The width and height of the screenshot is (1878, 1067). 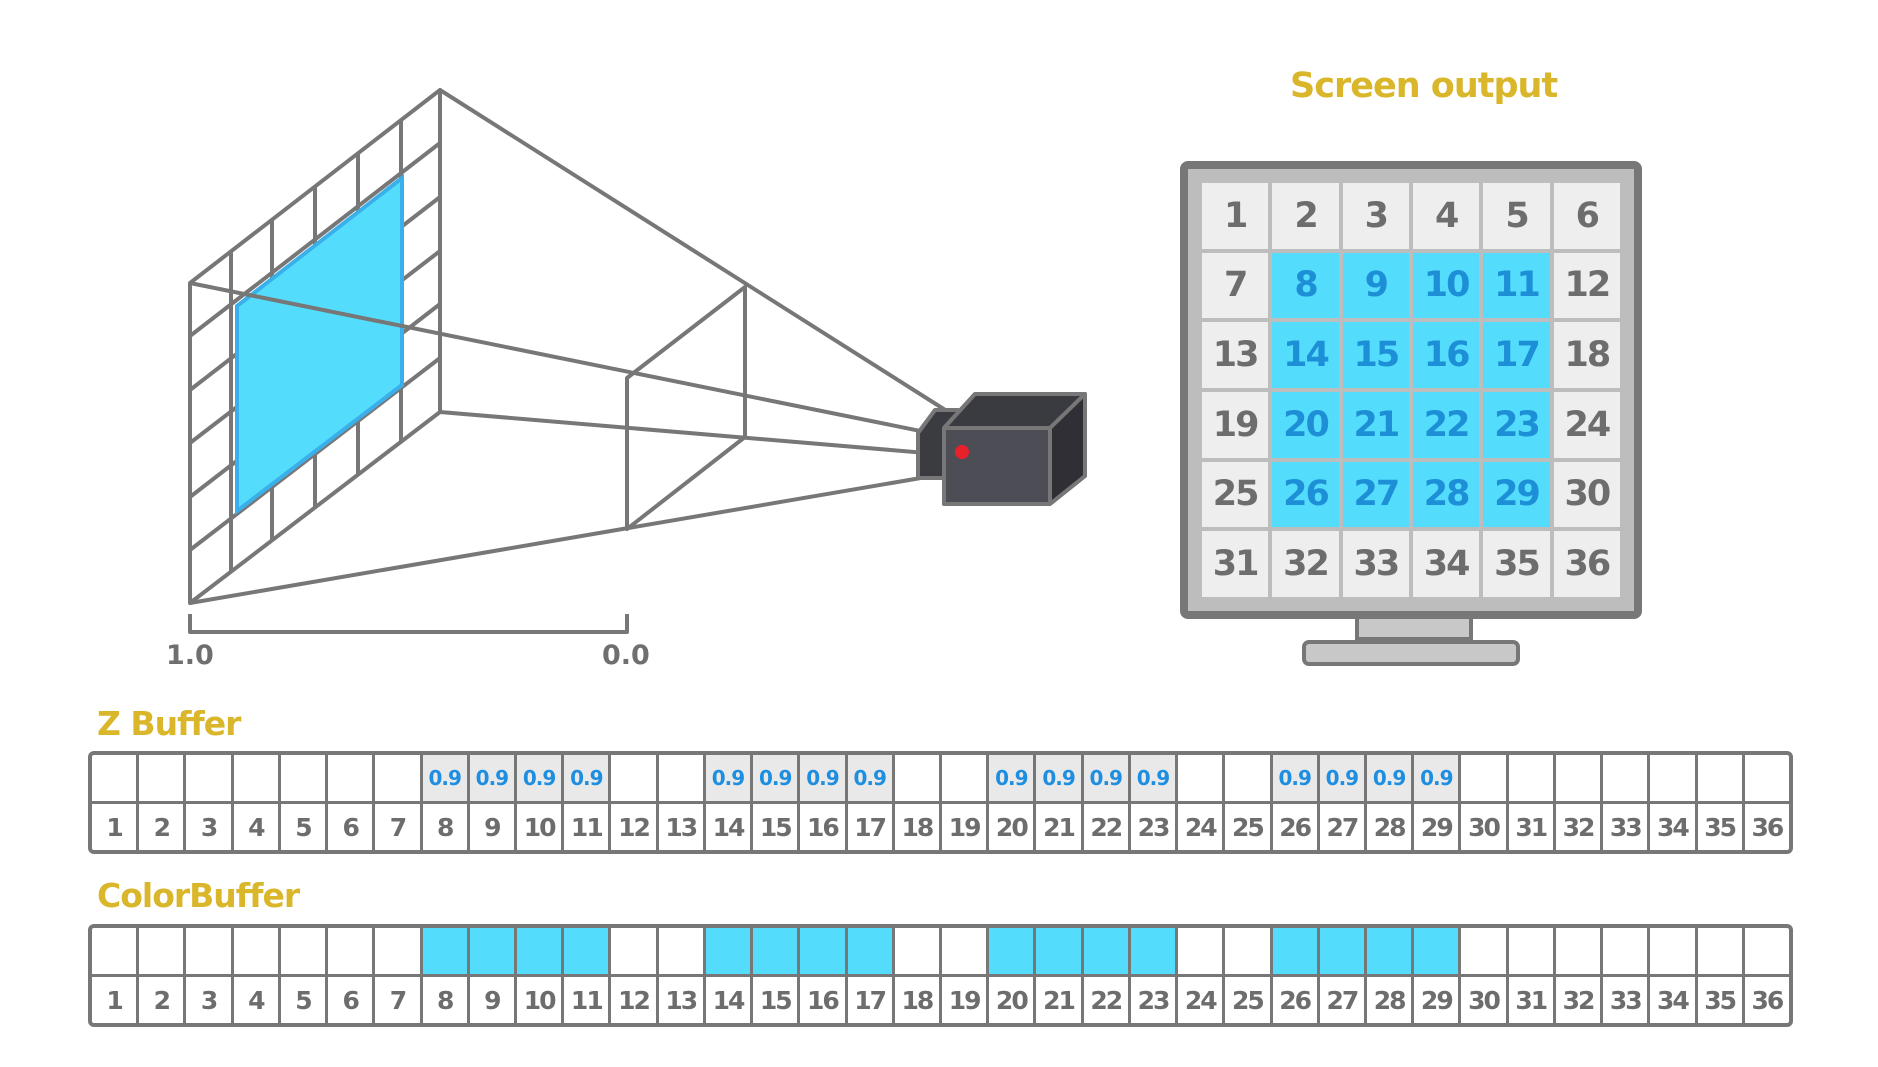 What do you see at coordinates (1001, 449) in the screenshot?
I see `camera-icon` at bounding box center [1001, 449].